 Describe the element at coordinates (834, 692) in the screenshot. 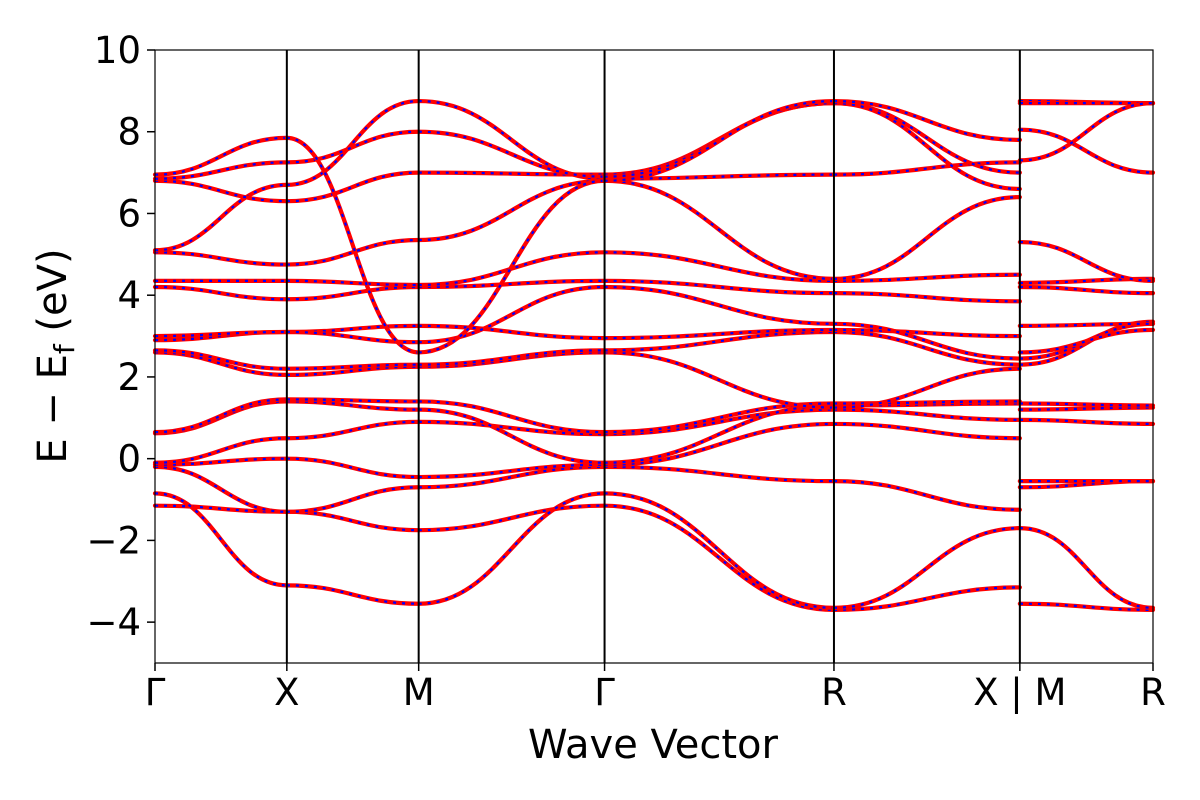

I see `x-tick-label-4: R` at that location.